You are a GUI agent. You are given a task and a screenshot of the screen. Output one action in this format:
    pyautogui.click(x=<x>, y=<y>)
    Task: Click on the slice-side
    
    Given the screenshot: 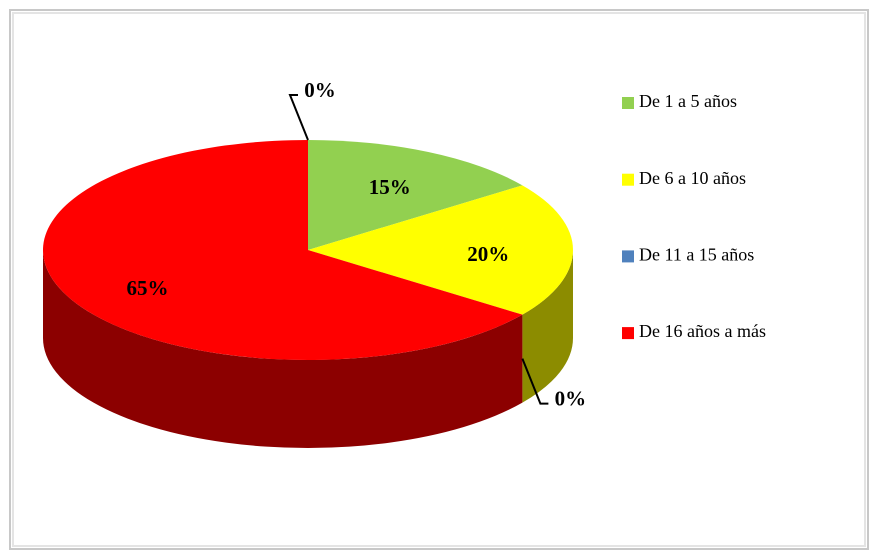 What is the action you would take?
    pyautogui.click(x=547, y=326)
    